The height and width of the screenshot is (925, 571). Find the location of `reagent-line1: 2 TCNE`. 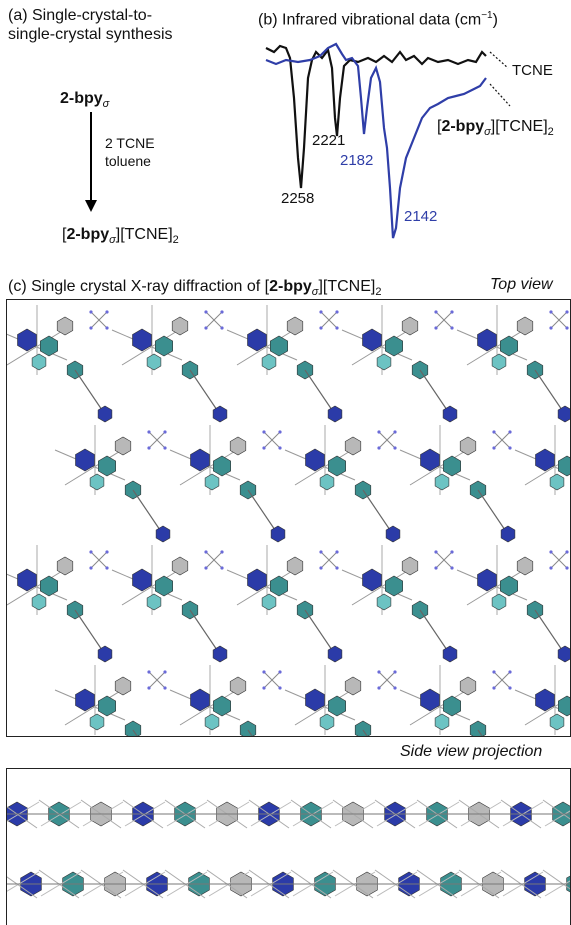

reagent-line1: 2 TCNE is located at coordinates (130, 143).